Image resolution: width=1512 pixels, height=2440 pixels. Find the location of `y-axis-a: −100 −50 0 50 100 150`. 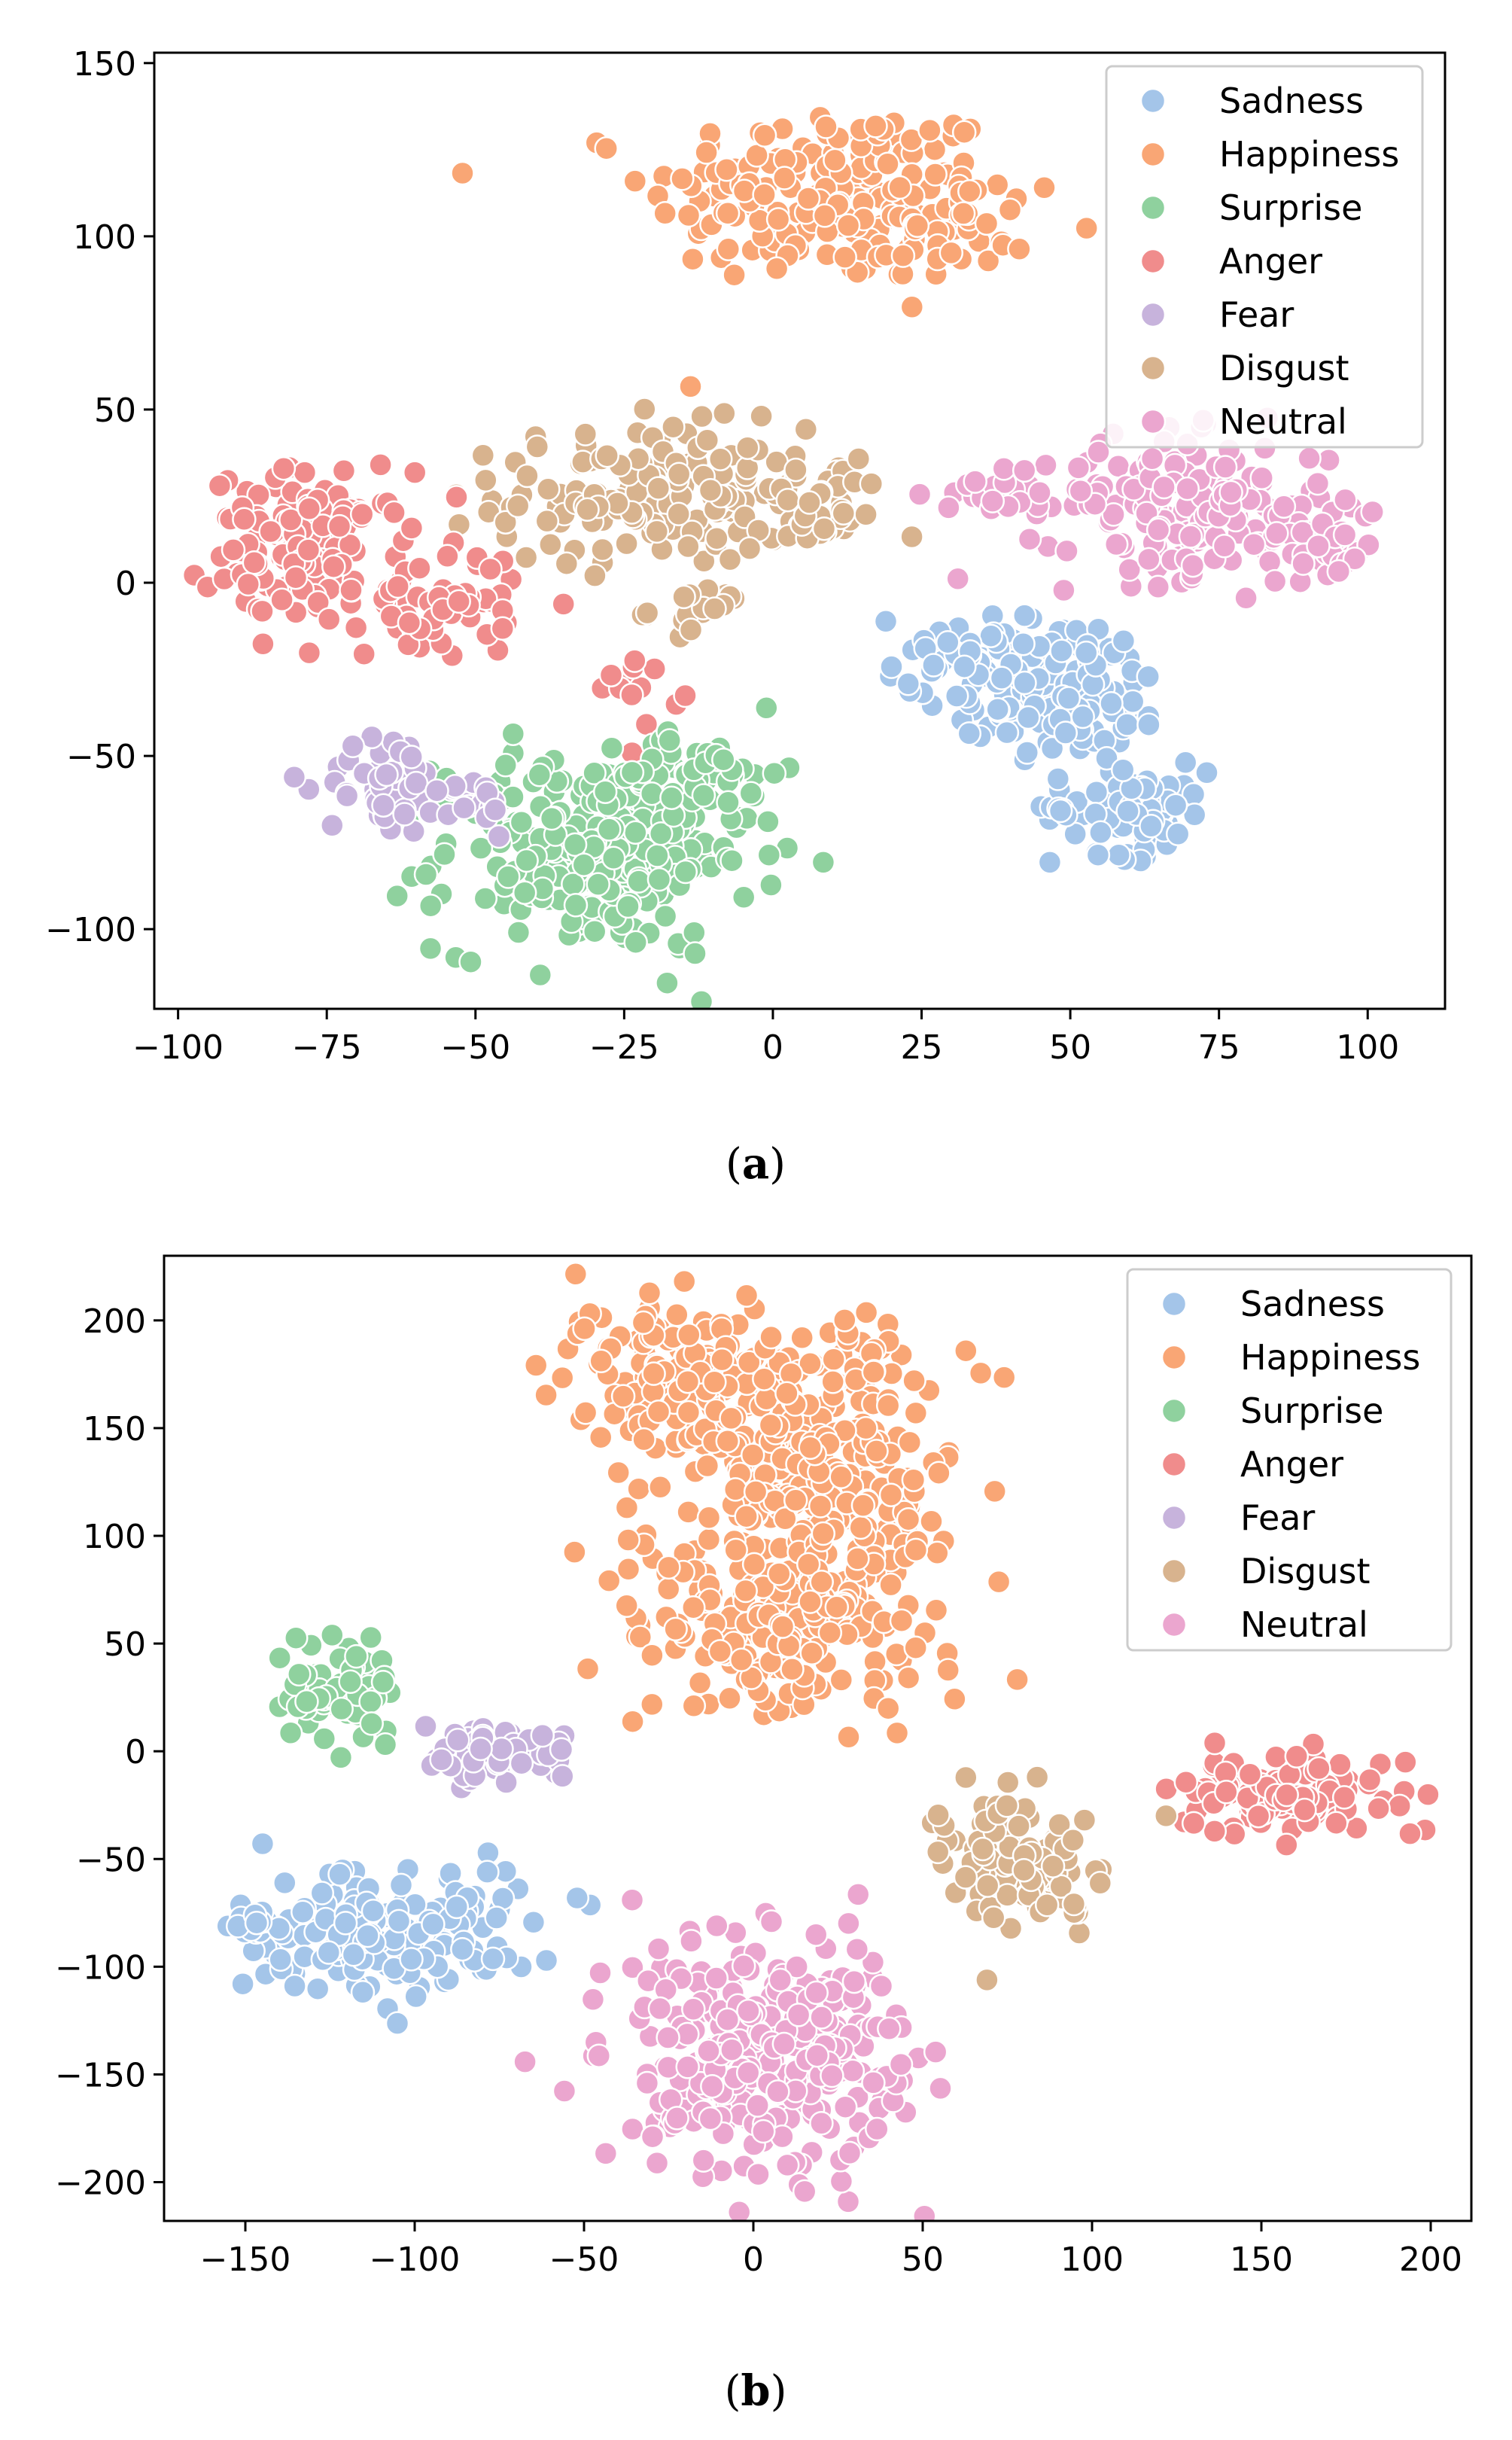

y-axis-a: −100 −50 0 50 100 150 is located at coordinates (100, 497).